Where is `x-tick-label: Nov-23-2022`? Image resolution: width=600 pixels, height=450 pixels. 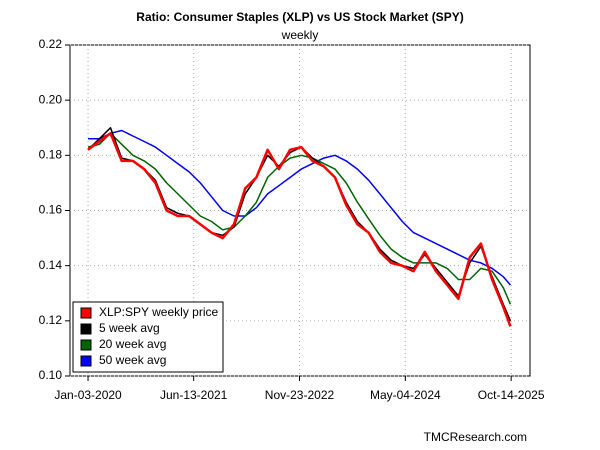
x-tick-label: Nov-23-2022 is located at coordinates (300, 395).